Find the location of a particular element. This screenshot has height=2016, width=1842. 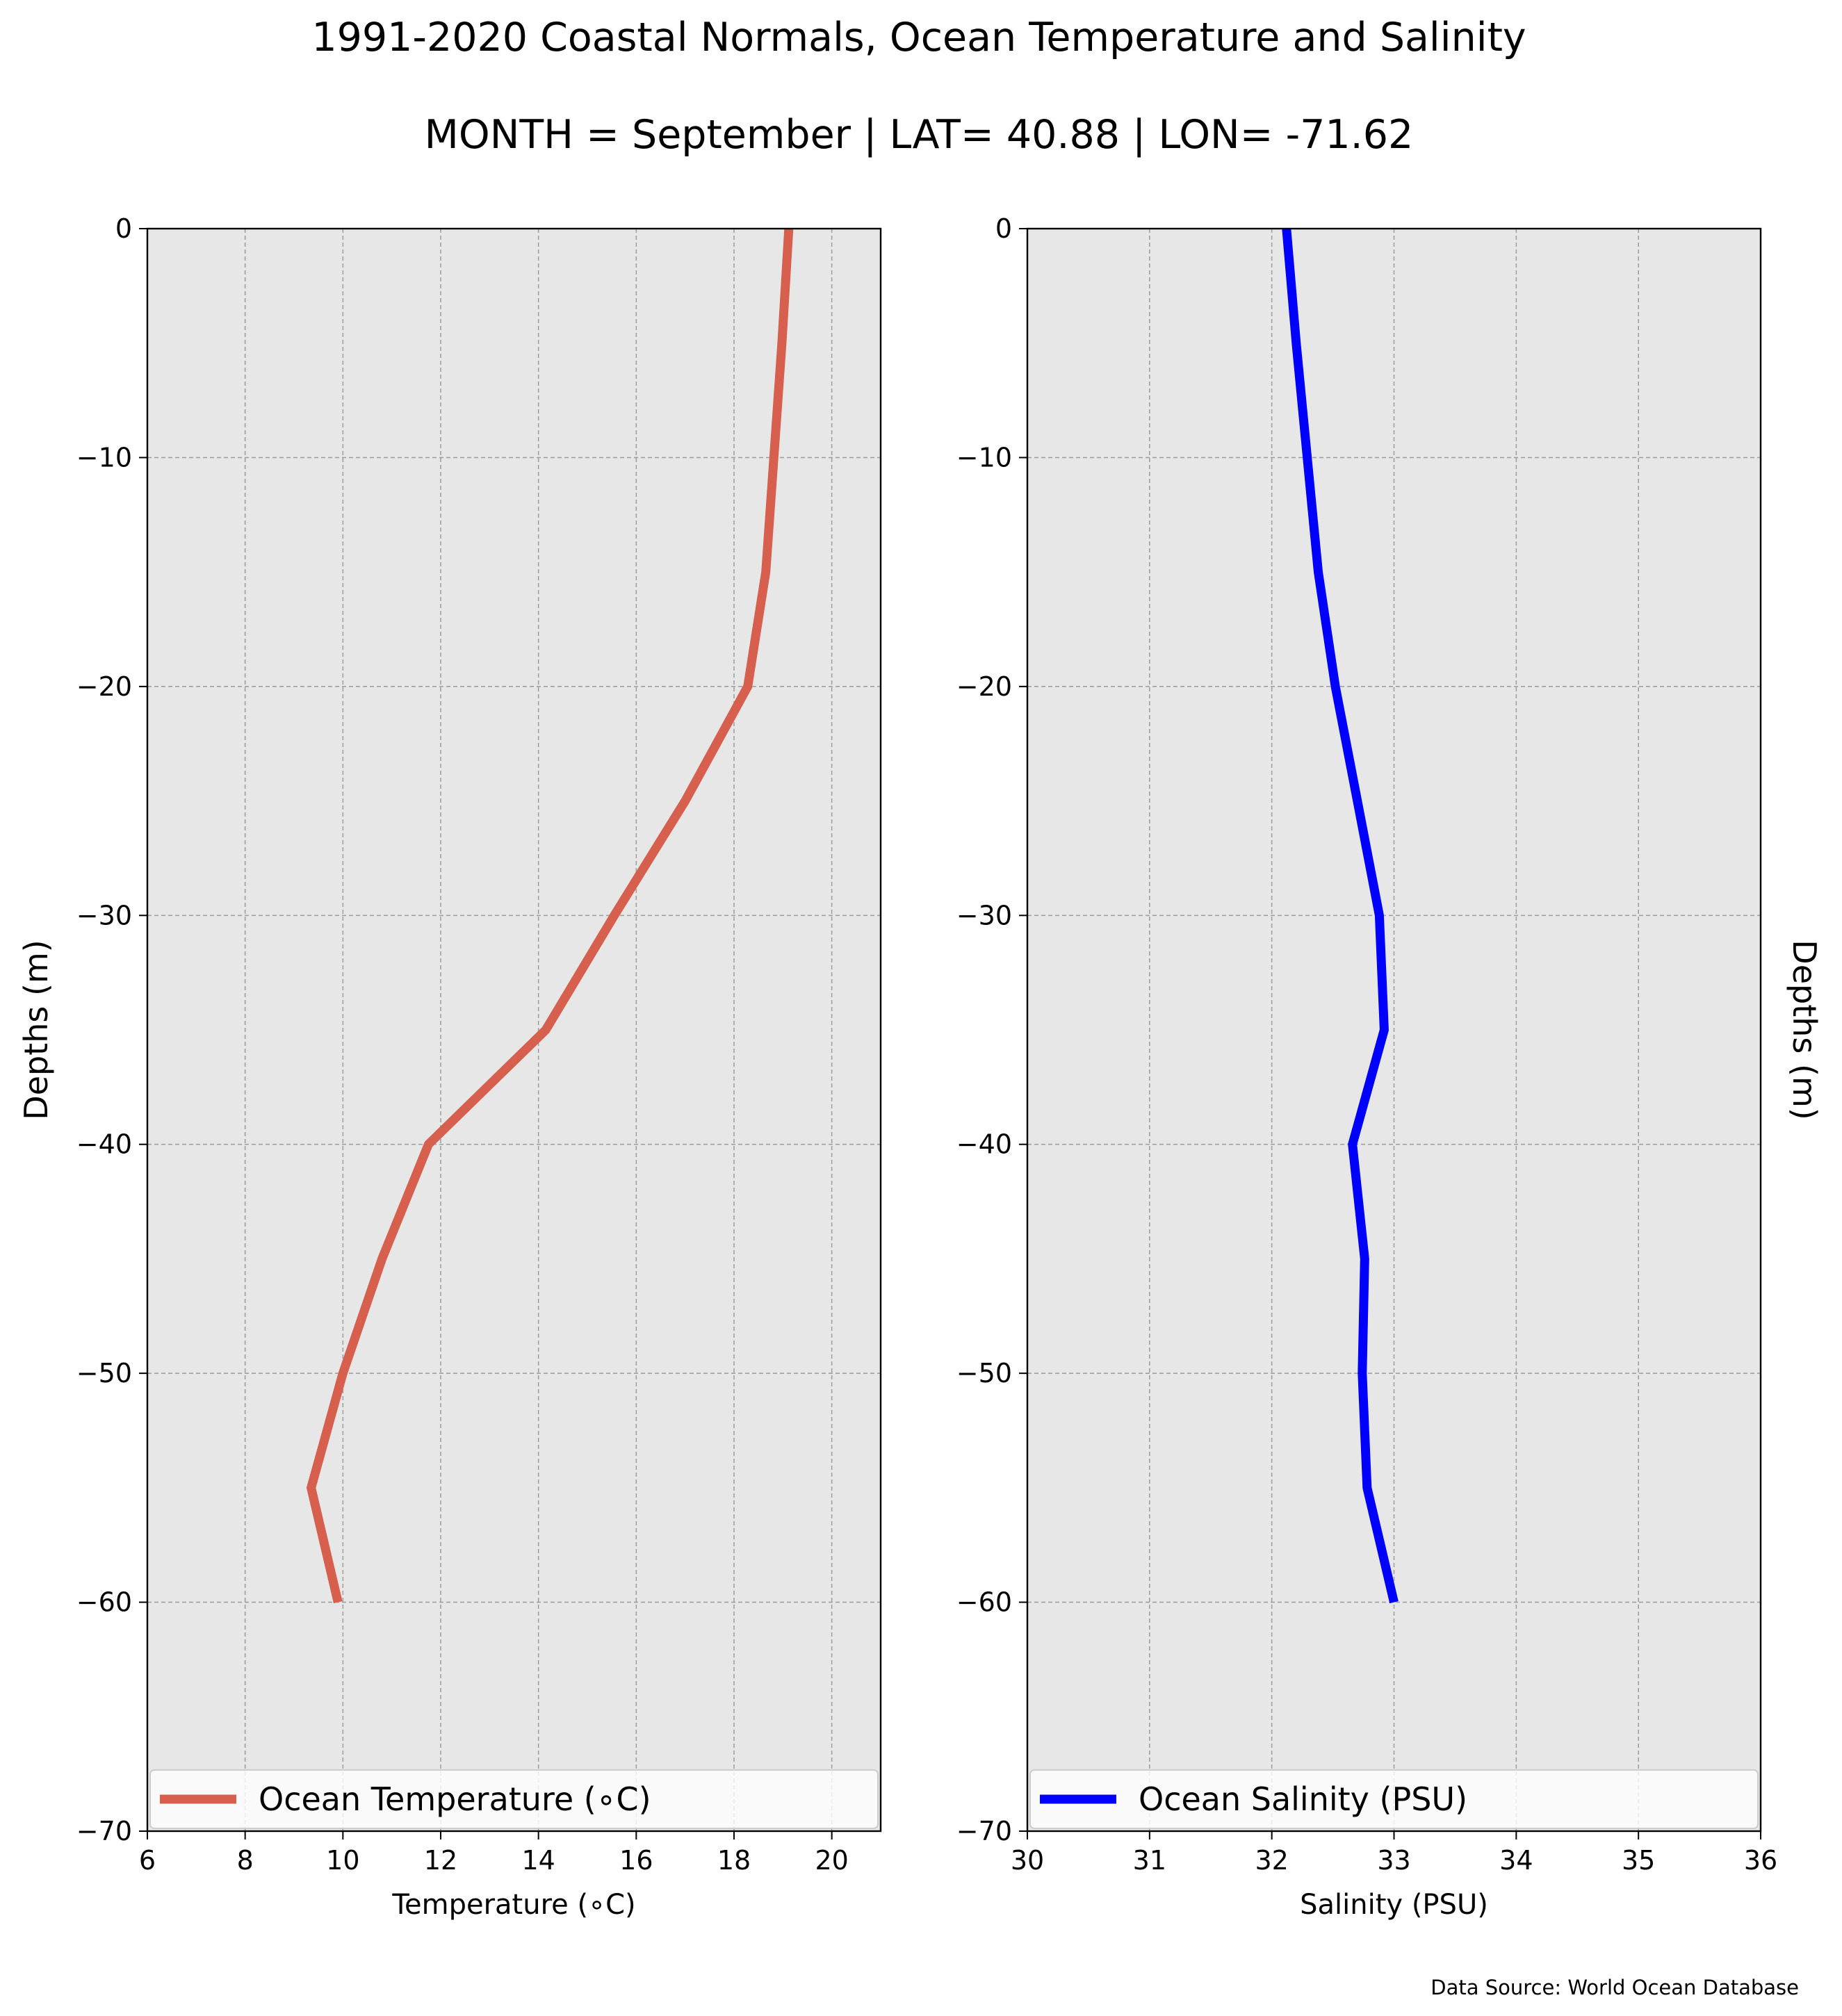

x-tick-label: 18 is located at coordinates (734, 1861).